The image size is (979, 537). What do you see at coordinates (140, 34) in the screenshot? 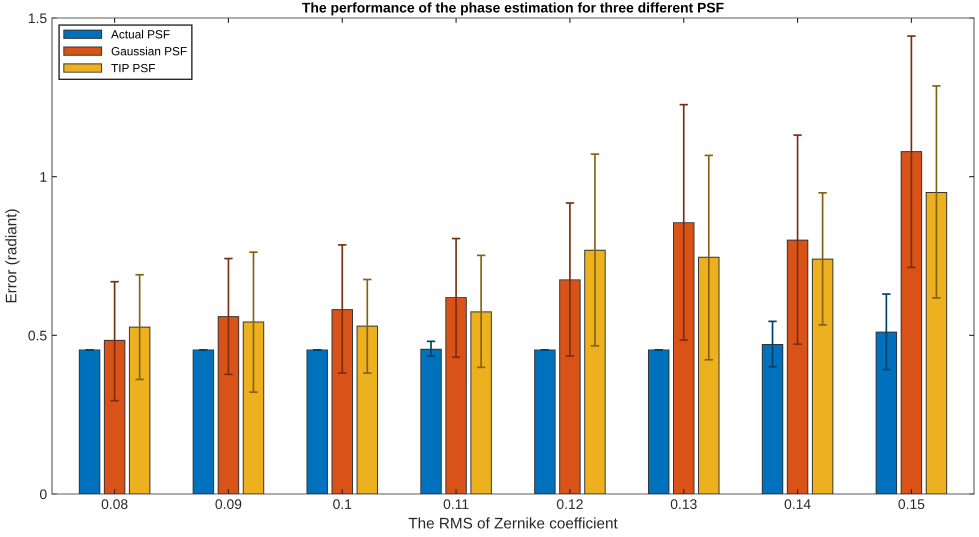
I see `legend-label: Actual PSF` at bounding box center [140, 34].